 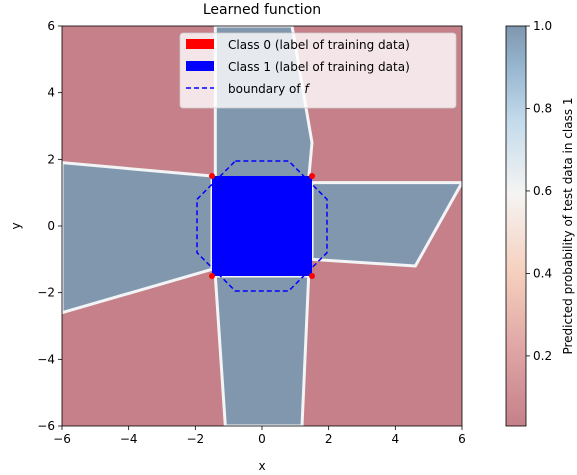 I want to click on x-tick-label: 4, so click(x=396, y=439).